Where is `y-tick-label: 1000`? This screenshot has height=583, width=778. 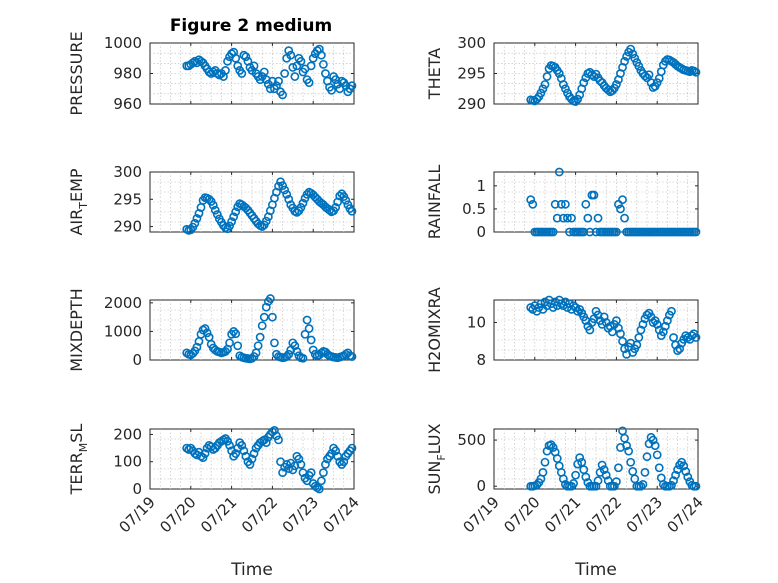 y-tick-label: 1000 is located at coordinates (123, 331).